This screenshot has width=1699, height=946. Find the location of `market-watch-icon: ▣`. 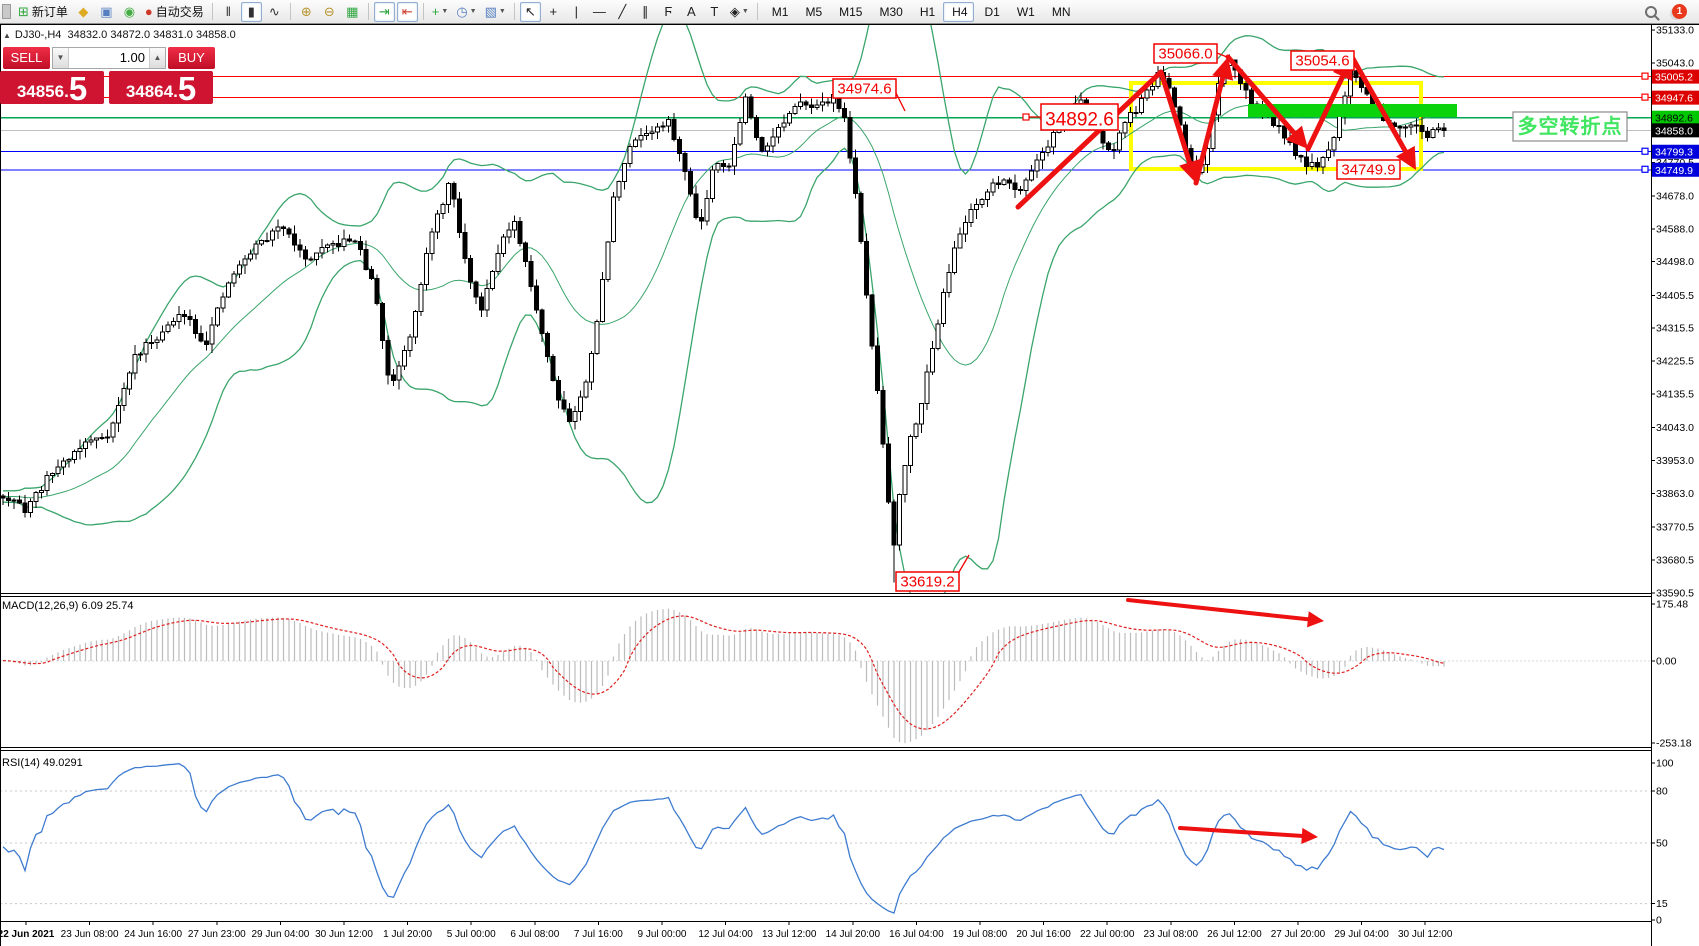

market-watch-icon: ▣ is located at coordinates (106, 11).